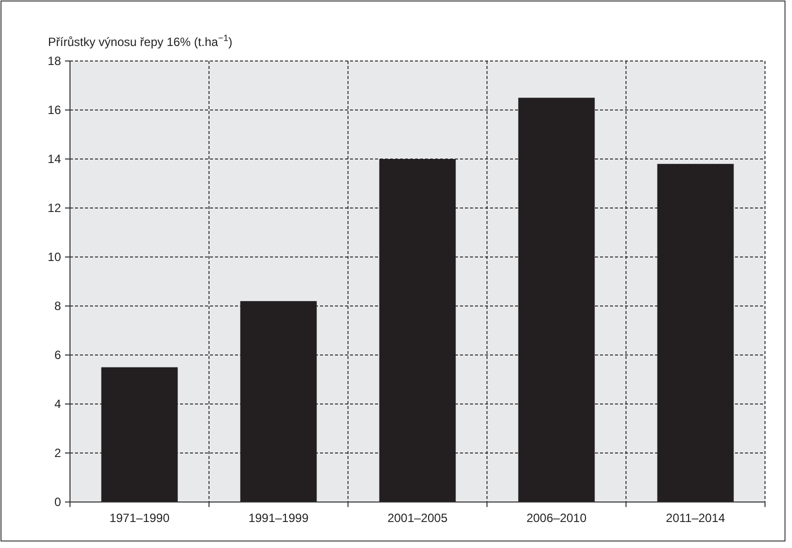 The width and height of the screenshot is (792, 548). Describe the element at coordinates (58, 355) in the screenshot. I see `y-tick-label: 6` at that location.